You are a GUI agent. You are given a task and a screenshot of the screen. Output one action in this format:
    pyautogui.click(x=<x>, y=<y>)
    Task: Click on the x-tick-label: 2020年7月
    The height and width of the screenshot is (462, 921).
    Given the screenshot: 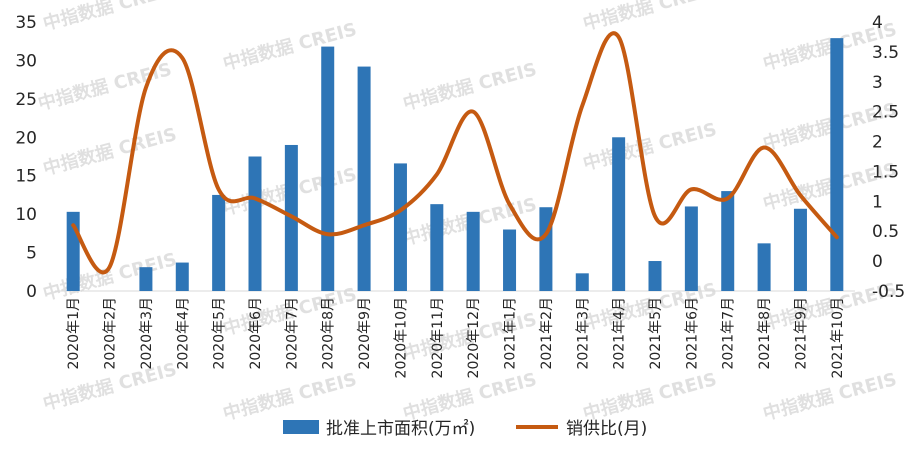 What is the action you would take?
    pyautogui.click(x=292, y=333)
    